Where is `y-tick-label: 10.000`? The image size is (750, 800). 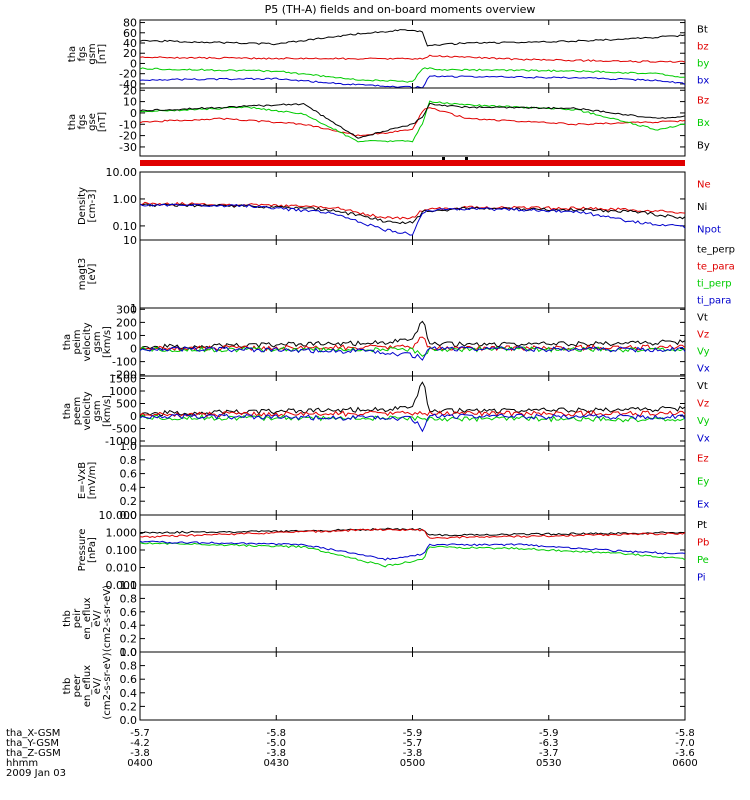 y-tick-label: 10.000 is located at coordinates (118, 515).